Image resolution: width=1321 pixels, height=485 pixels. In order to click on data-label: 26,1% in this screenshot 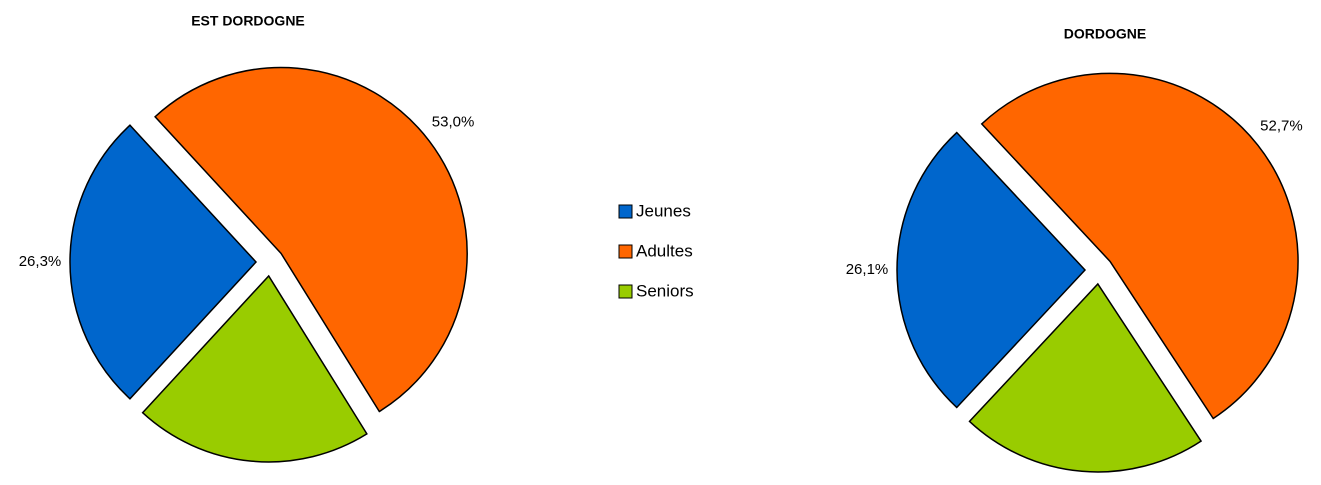, I will do `click(867, 269)`.